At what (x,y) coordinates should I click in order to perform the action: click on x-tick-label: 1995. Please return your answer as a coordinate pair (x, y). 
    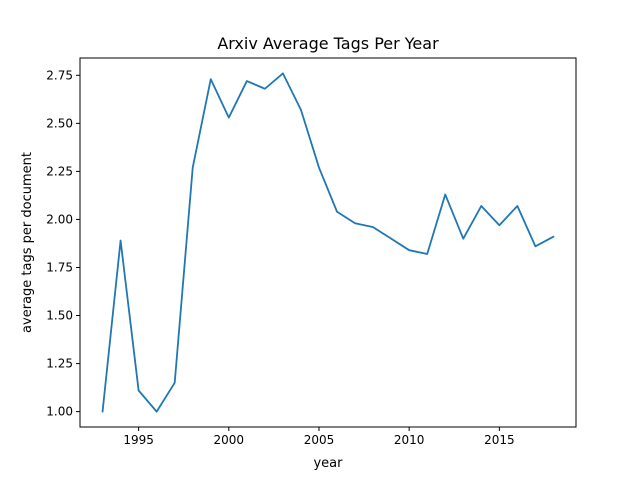
    Looking at the image, I should click on (138, 440).